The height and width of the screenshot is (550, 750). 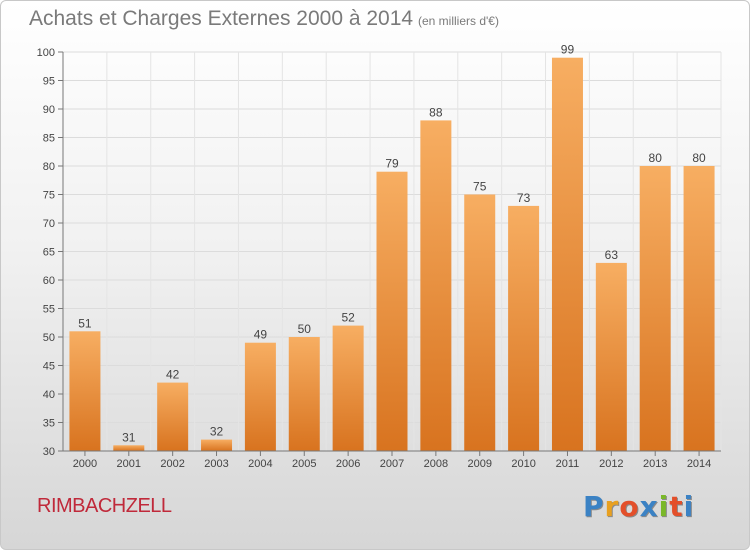 I want to click on chart-subtitle: (en milliers d'€), so click(x=458, y=21).